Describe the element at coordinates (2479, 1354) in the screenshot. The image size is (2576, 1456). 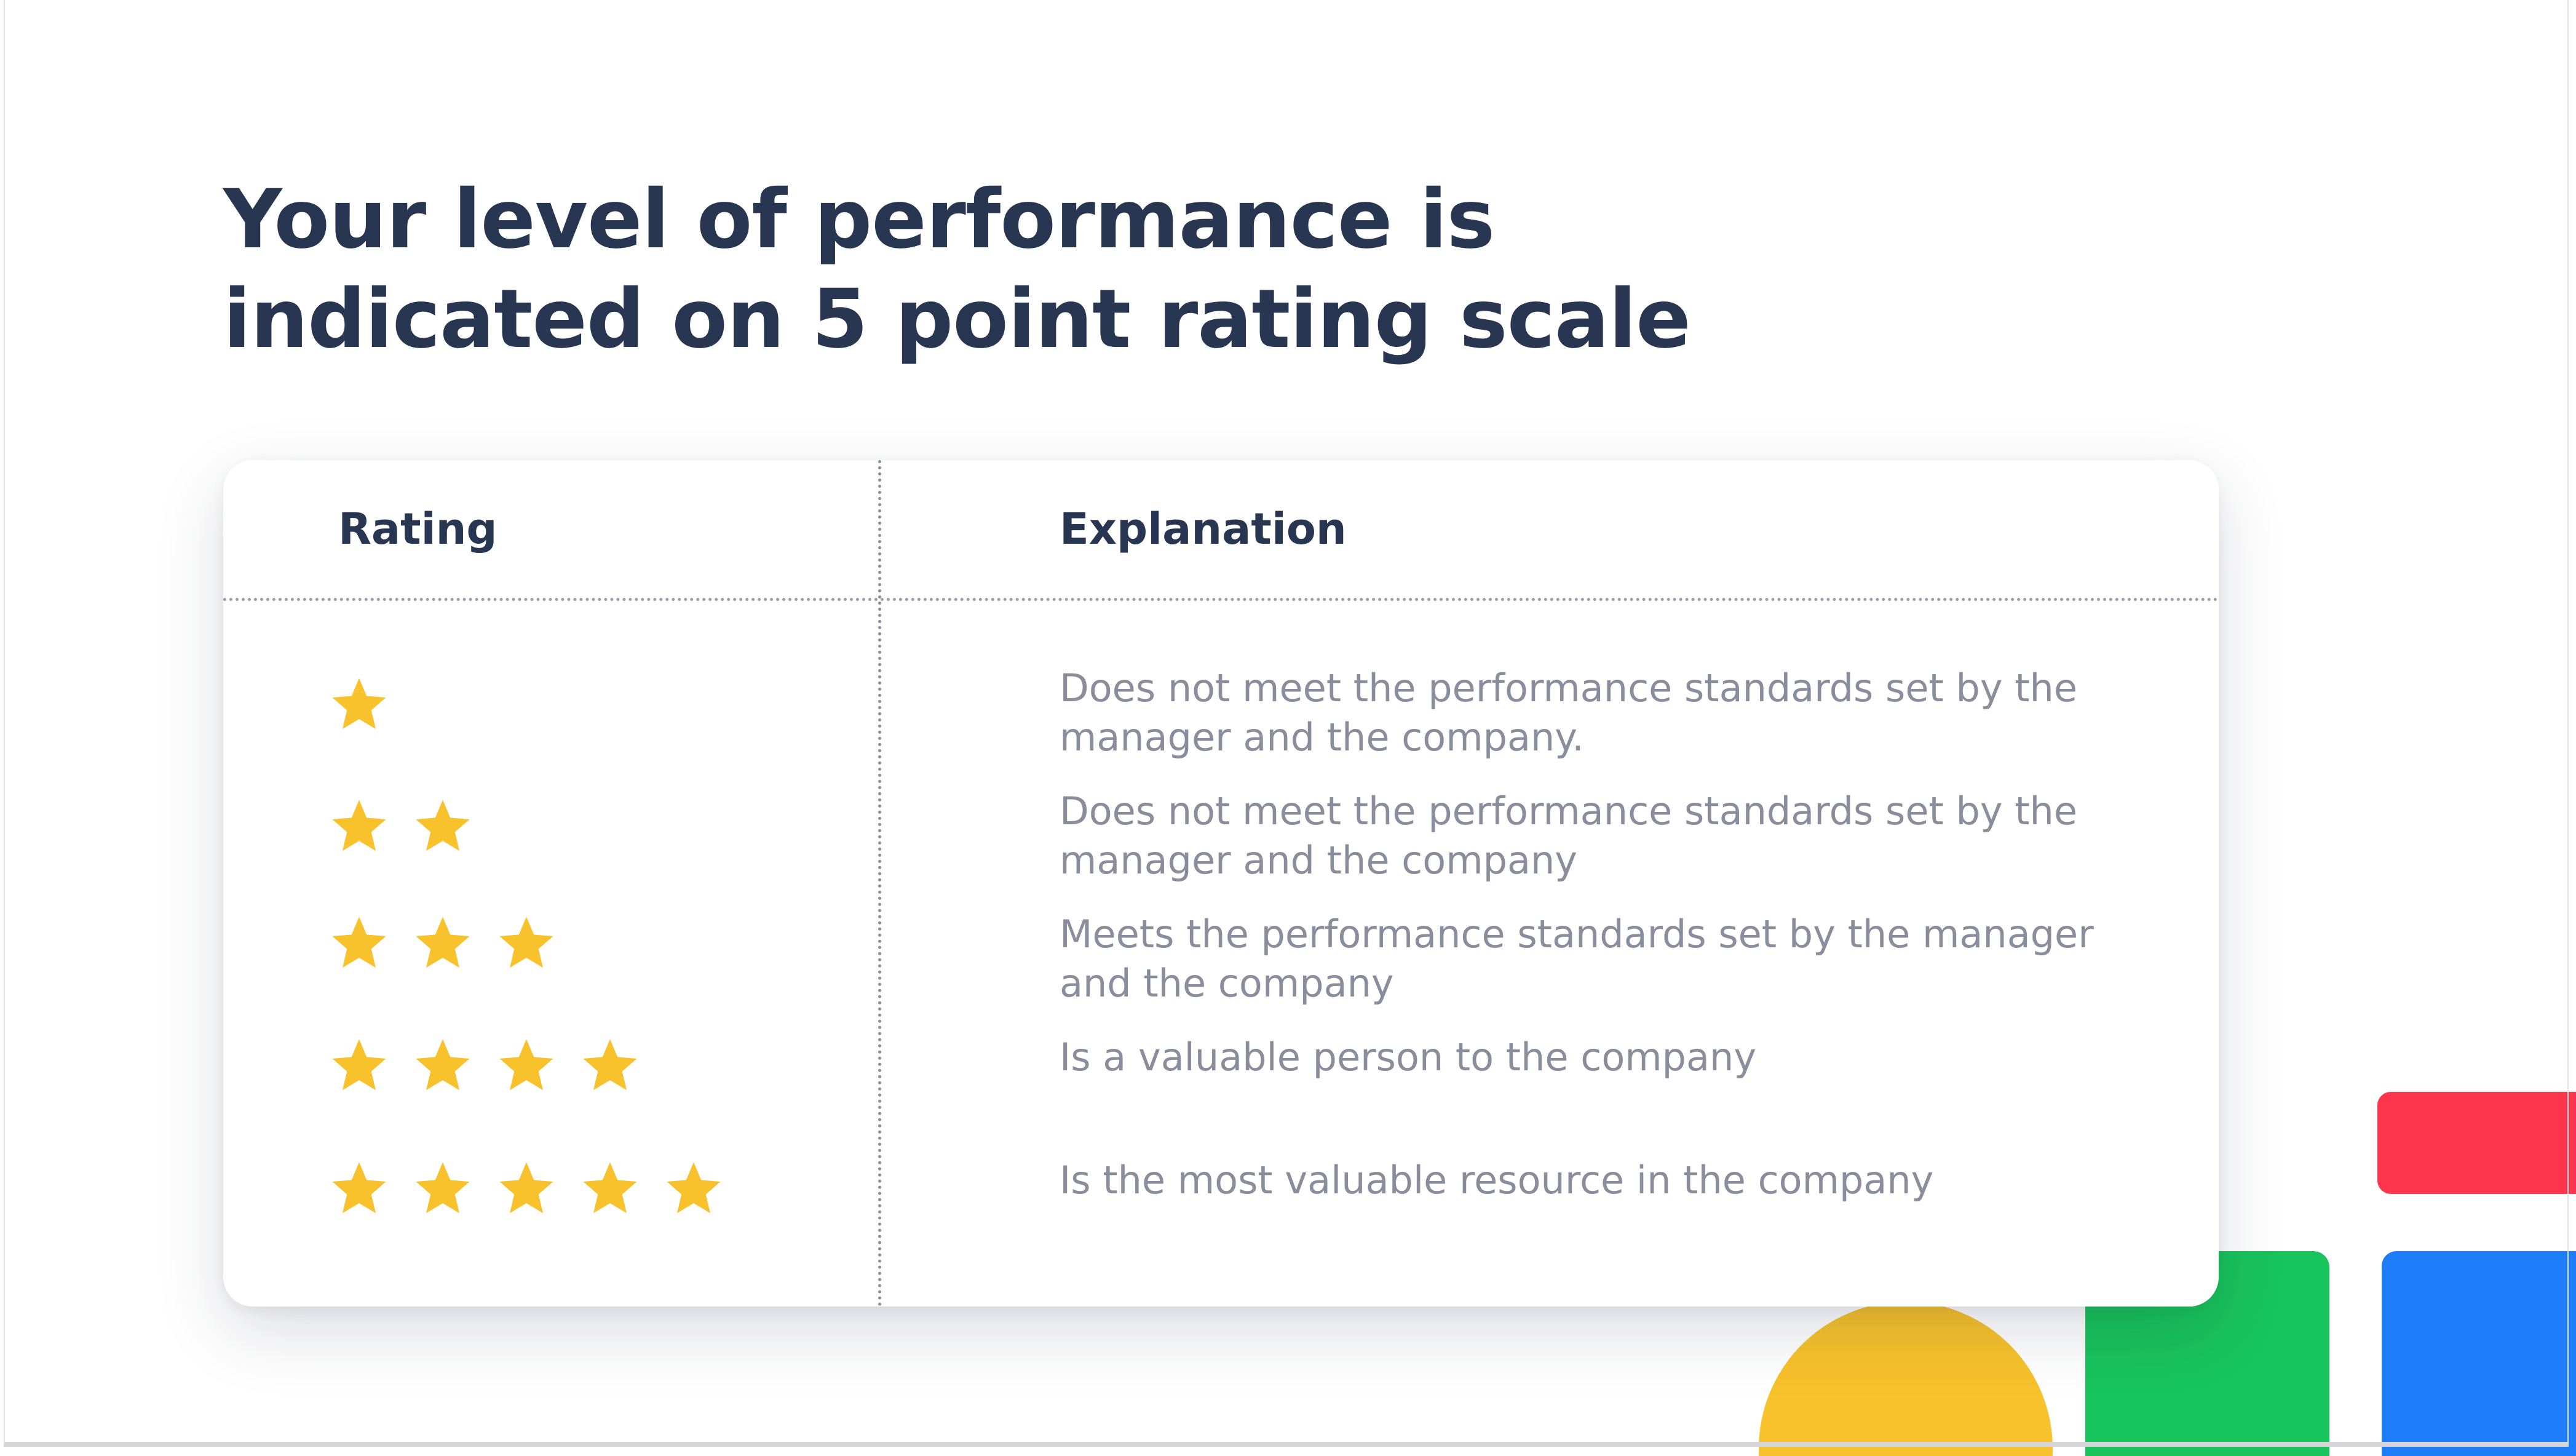
I see `decorative-blue-block` at that location.